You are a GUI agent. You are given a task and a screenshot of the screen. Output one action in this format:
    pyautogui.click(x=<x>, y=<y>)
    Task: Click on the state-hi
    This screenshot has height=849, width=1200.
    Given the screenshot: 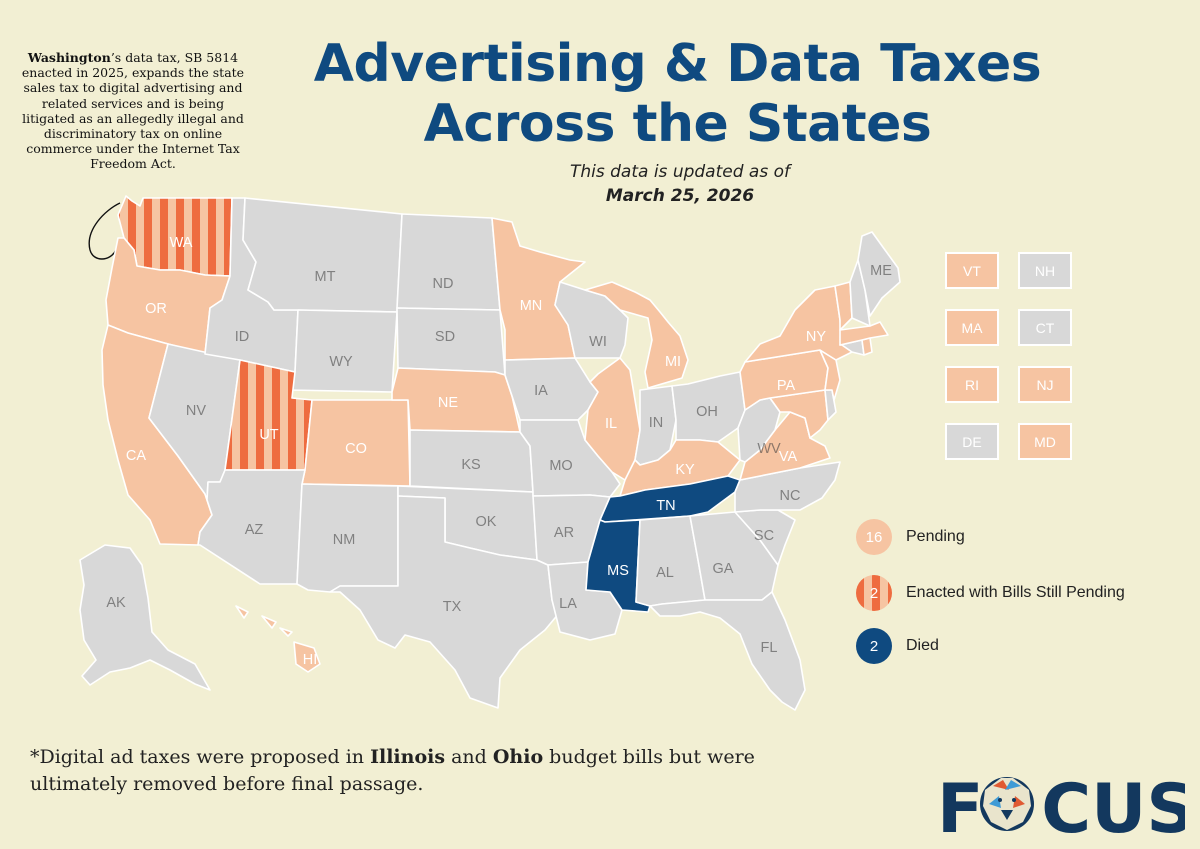 What is the action you would take?
    pyautogui.click(x=278, y=639)
    